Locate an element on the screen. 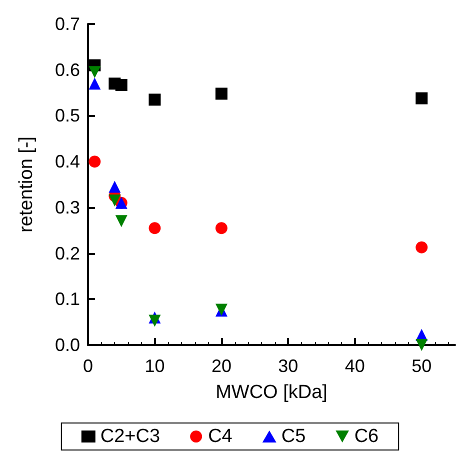 The width and height of the screenshot is (460, 452). y-tick-label: 0.1 is located at coordinates (67, 299).